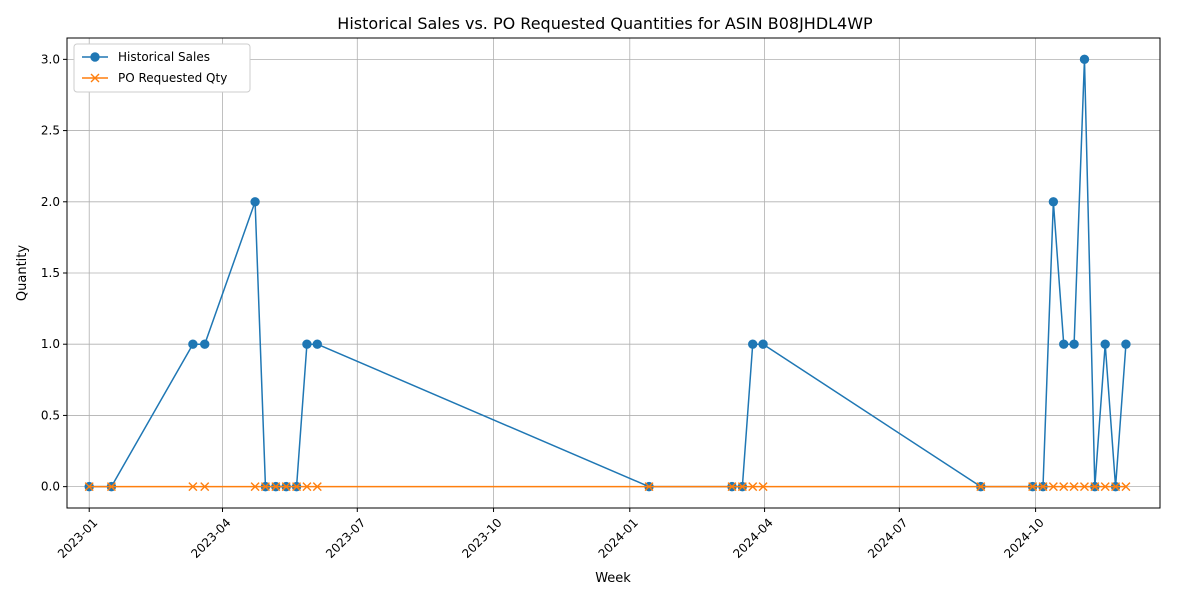 Image resolution: width=1200 pixels, height=600 pixels. I want to click on y-tick-label: 1.0, so click(50, 344).